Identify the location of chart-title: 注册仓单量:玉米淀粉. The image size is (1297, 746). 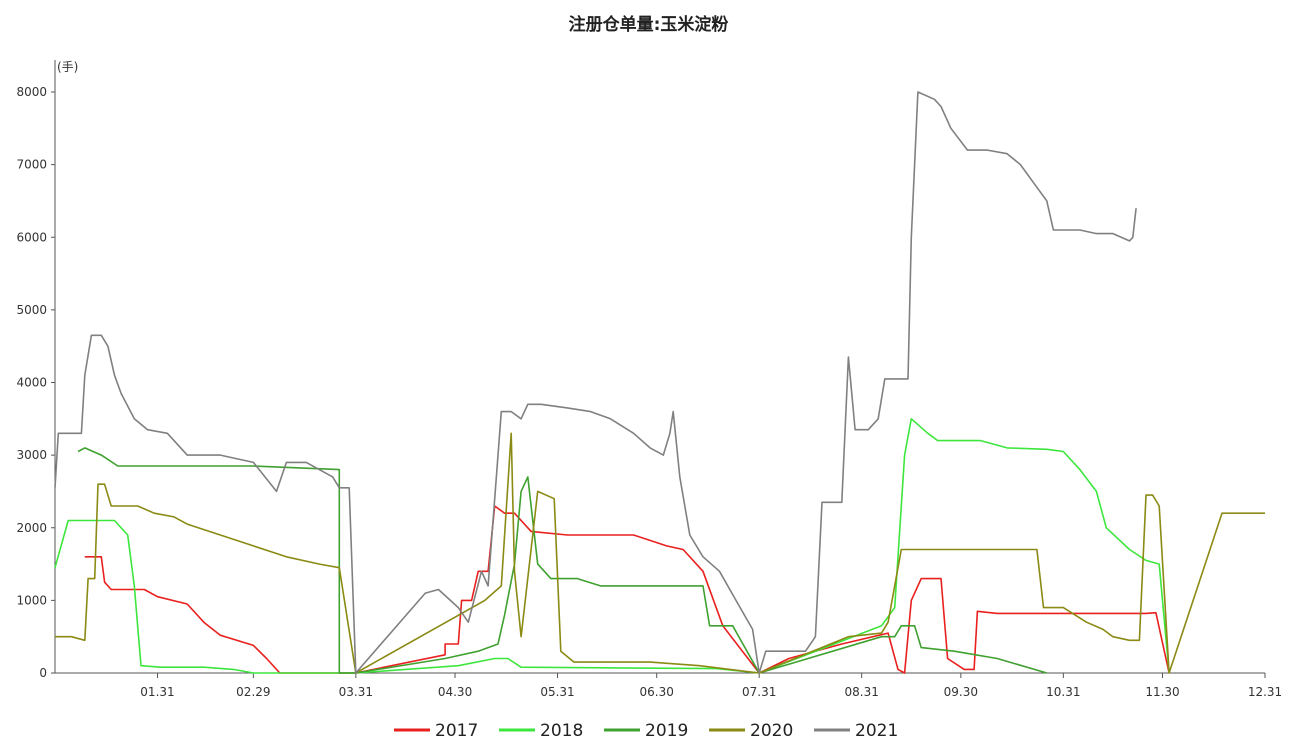
(648, 25).